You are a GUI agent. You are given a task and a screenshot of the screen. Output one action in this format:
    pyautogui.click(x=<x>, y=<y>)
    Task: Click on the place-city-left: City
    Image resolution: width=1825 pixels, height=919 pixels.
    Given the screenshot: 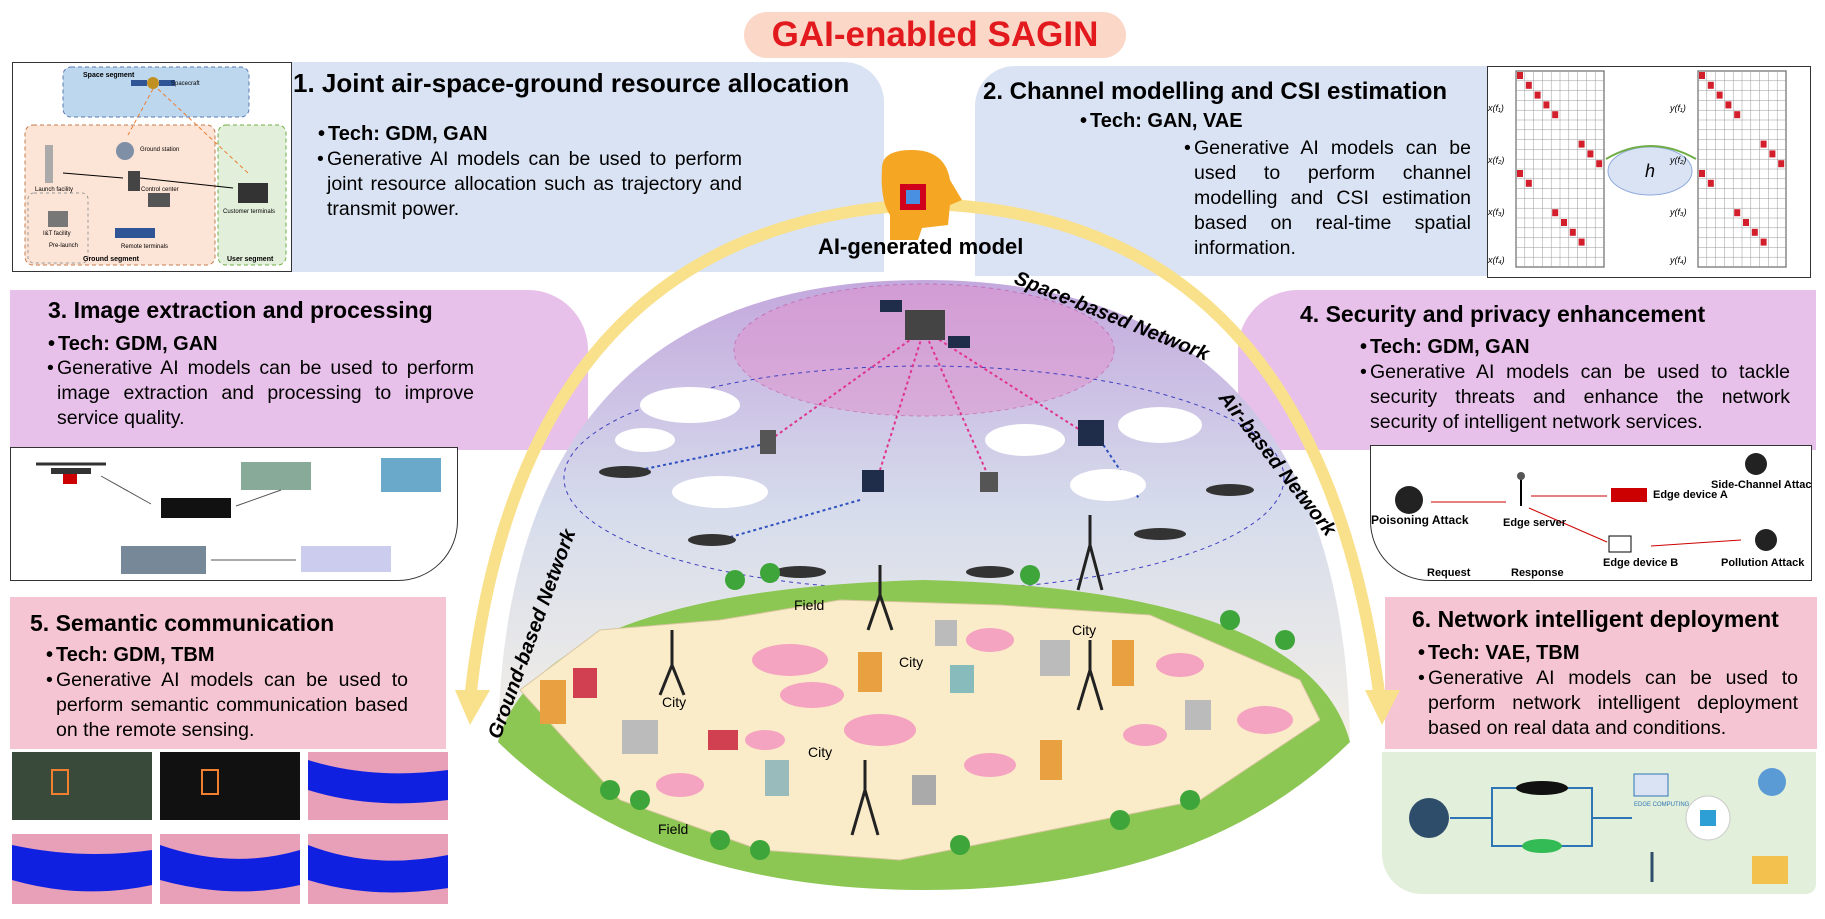 What is the action you would take?
    pyautogui.click(x=674, y=702)
    